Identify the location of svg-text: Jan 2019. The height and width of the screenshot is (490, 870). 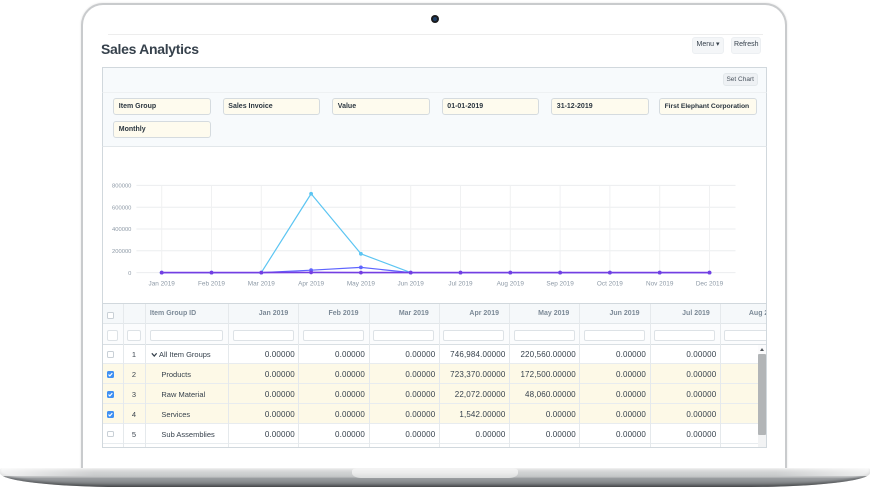
(161, 284).